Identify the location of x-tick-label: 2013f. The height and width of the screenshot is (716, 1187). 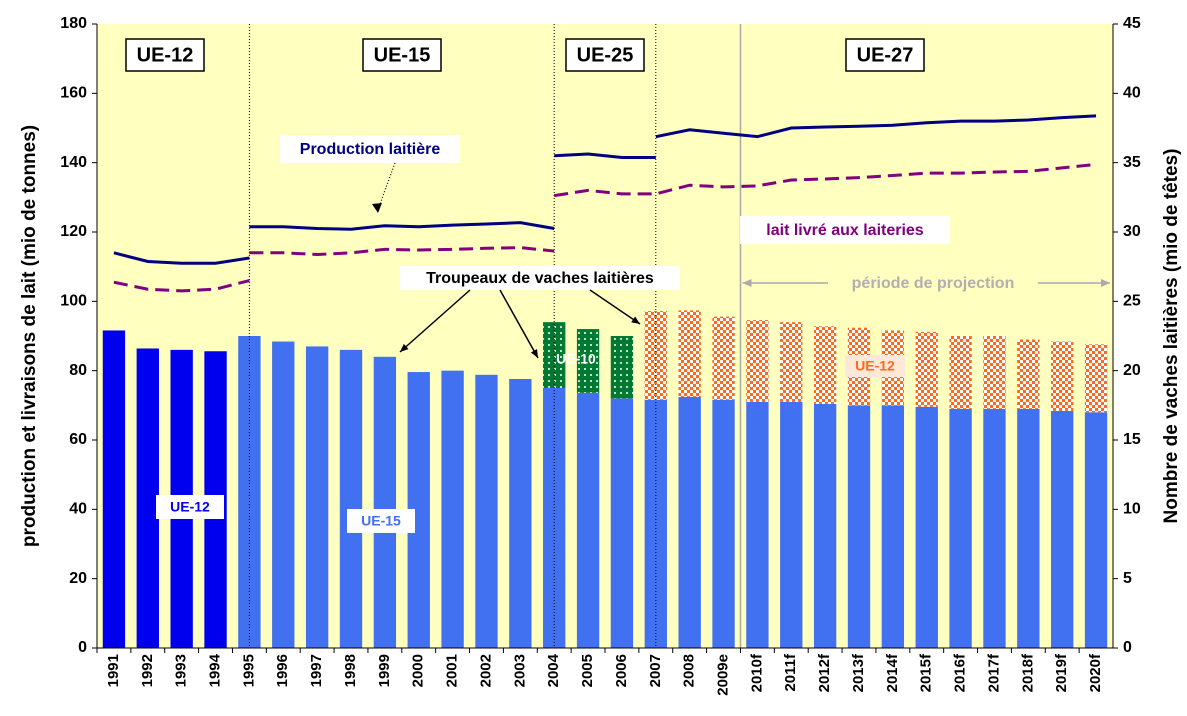
(858, 672).